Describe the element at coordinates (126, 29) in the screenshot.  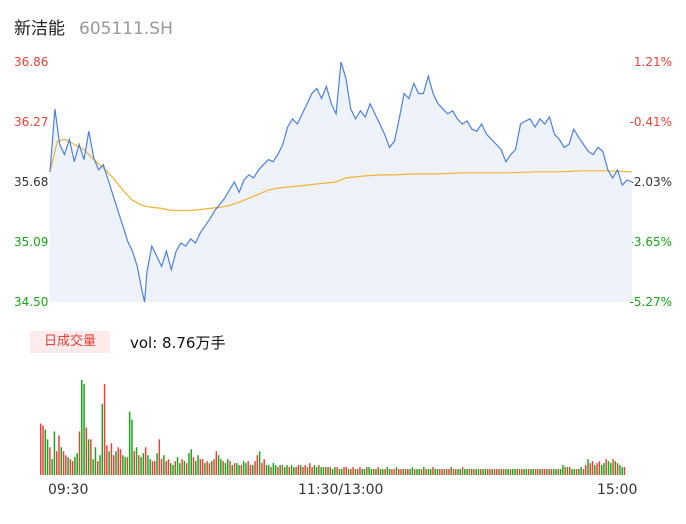
I see `stock-code: 605111.SH` at that location.